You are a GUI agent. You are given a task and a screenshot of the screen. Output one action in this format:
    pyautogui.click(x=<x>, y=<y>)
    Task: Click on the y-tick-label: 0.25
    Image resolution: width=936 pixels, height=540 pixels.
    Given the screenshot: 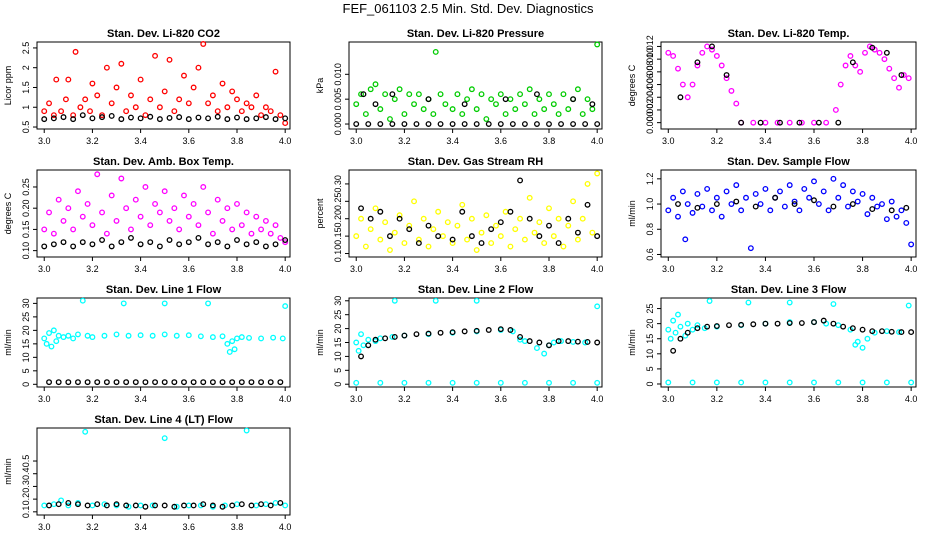 What is the action you would take?
    pyautogui.click(x=338, y=202)
    